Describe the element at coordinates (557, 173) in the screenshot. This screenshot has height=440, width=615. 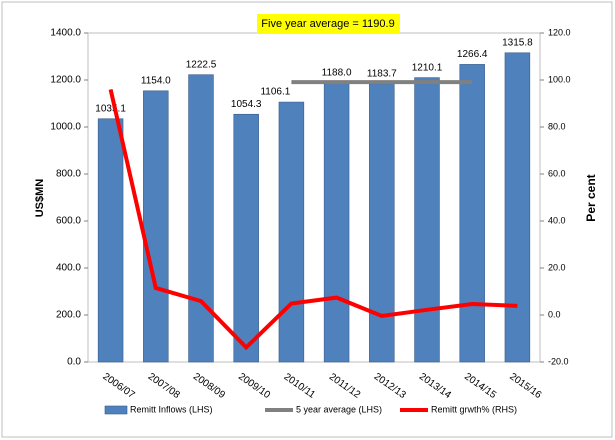
I see `y2-tick-label: 60.0` at that location.